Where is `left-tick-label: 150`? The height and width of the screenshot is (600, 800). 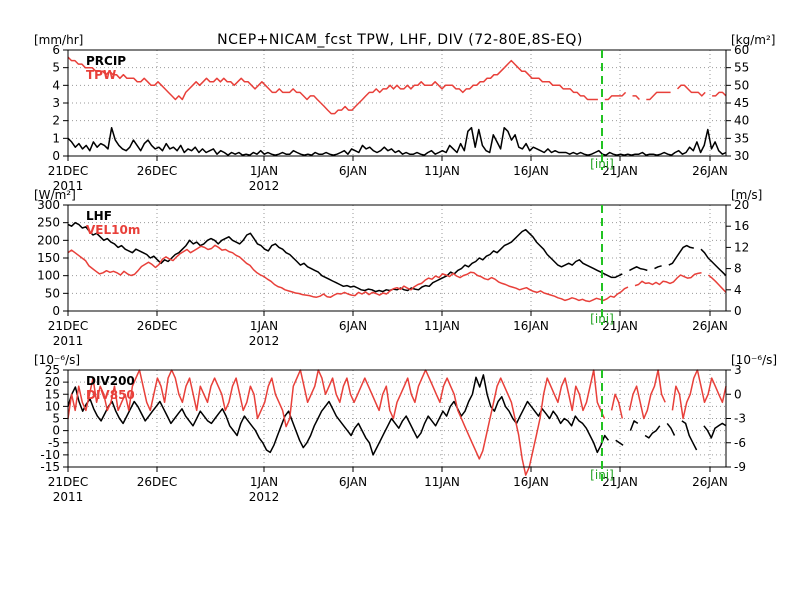 left-tick-label: 150 is located at coordinates (48, 258).